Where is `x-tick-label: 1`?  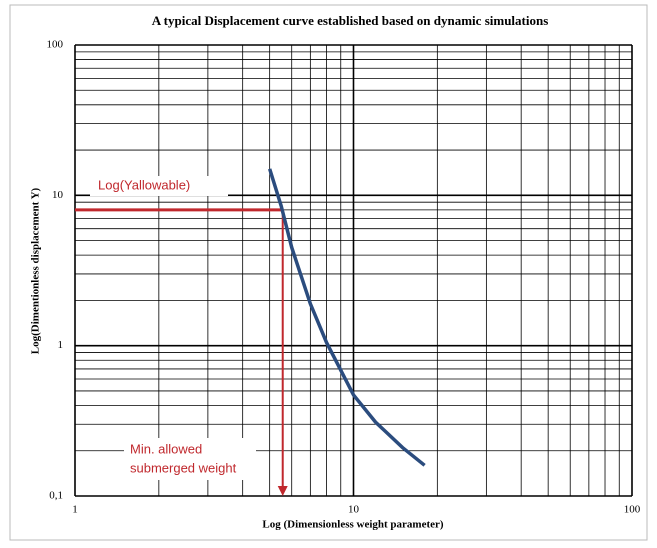
x-tick-label: 1 is located at coordinates (75, 510).